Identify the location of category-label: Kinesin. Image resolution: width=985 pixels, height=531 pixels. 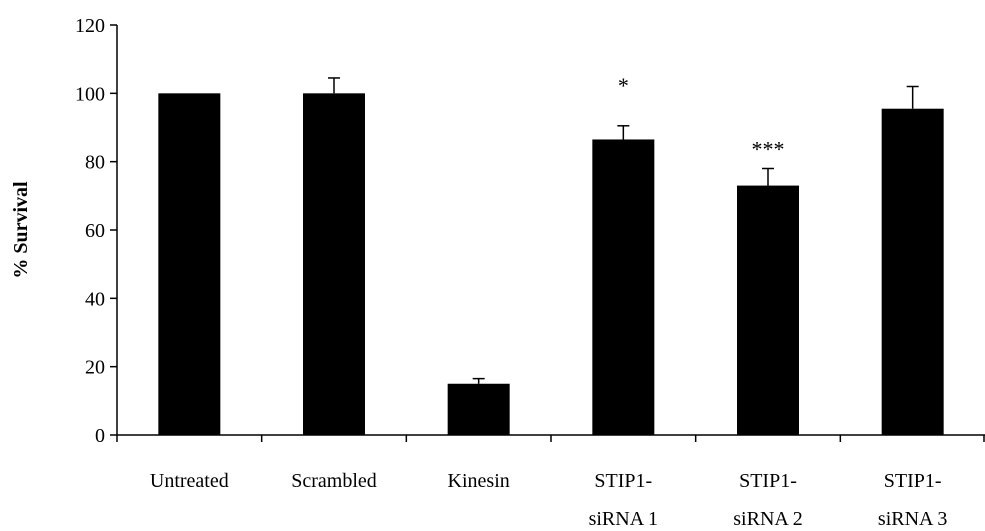
(479, 481).